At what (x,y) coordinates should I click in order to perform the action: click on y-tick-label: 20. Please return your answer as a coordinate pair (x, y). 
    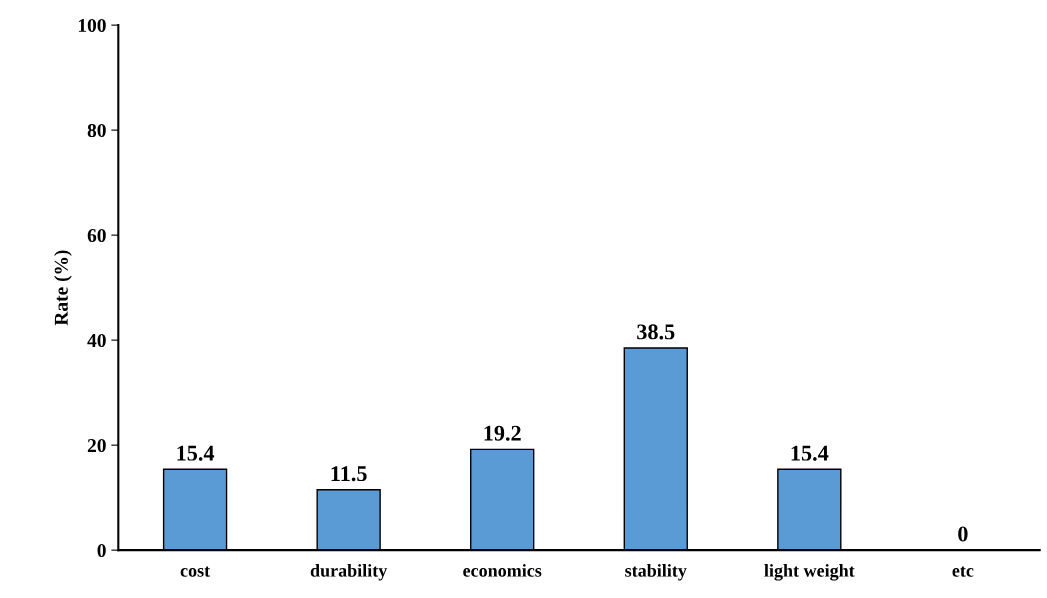
    Looking at the image, I should click on (96, 445).